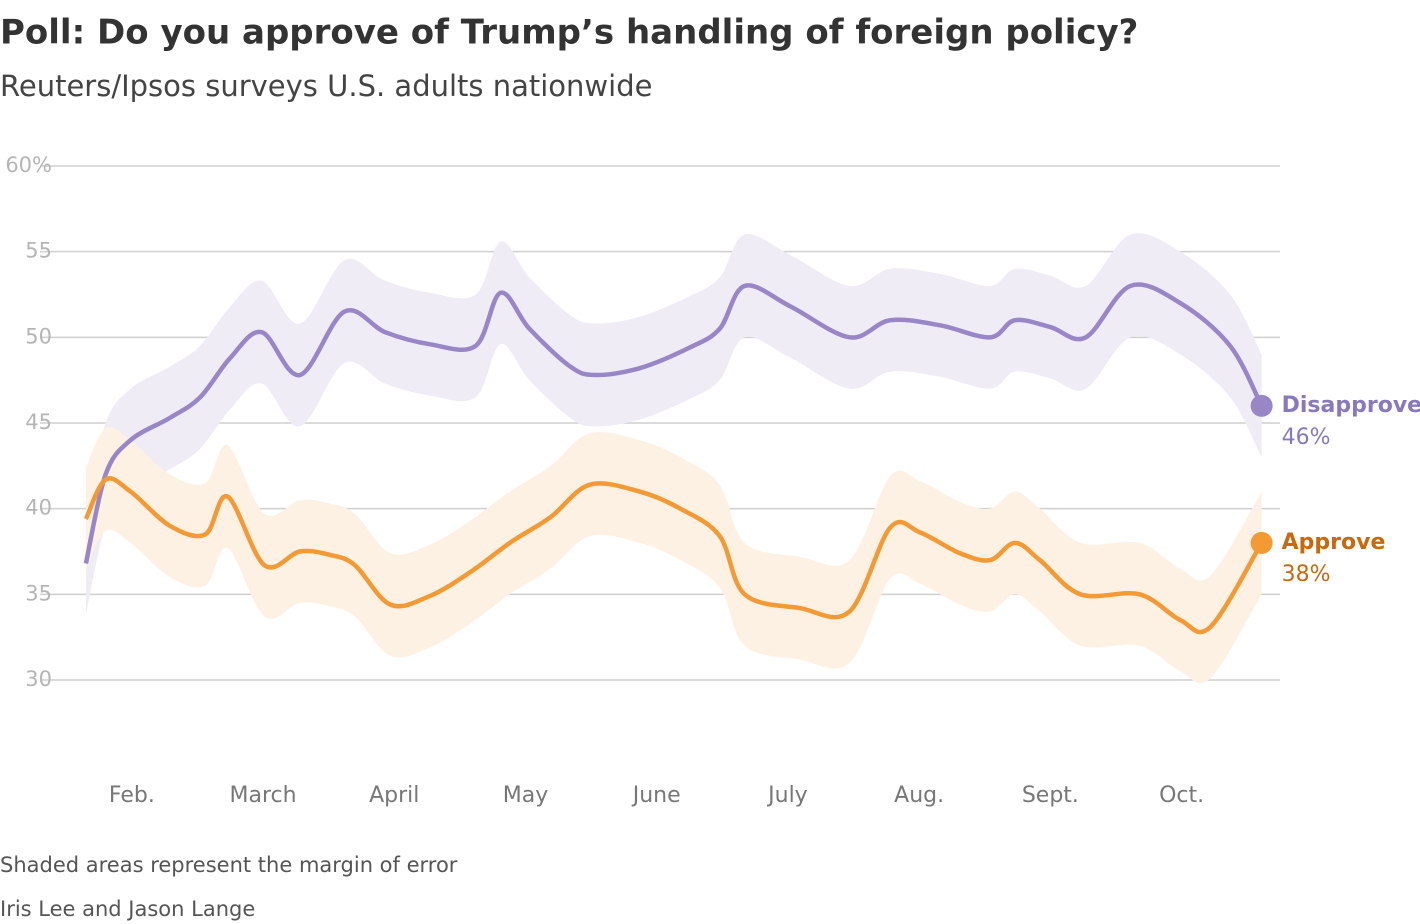  What do you see at coordinates (263, 795) in the screenshot?
I see `x-tick-label: March` at bounding box center [263, 795].